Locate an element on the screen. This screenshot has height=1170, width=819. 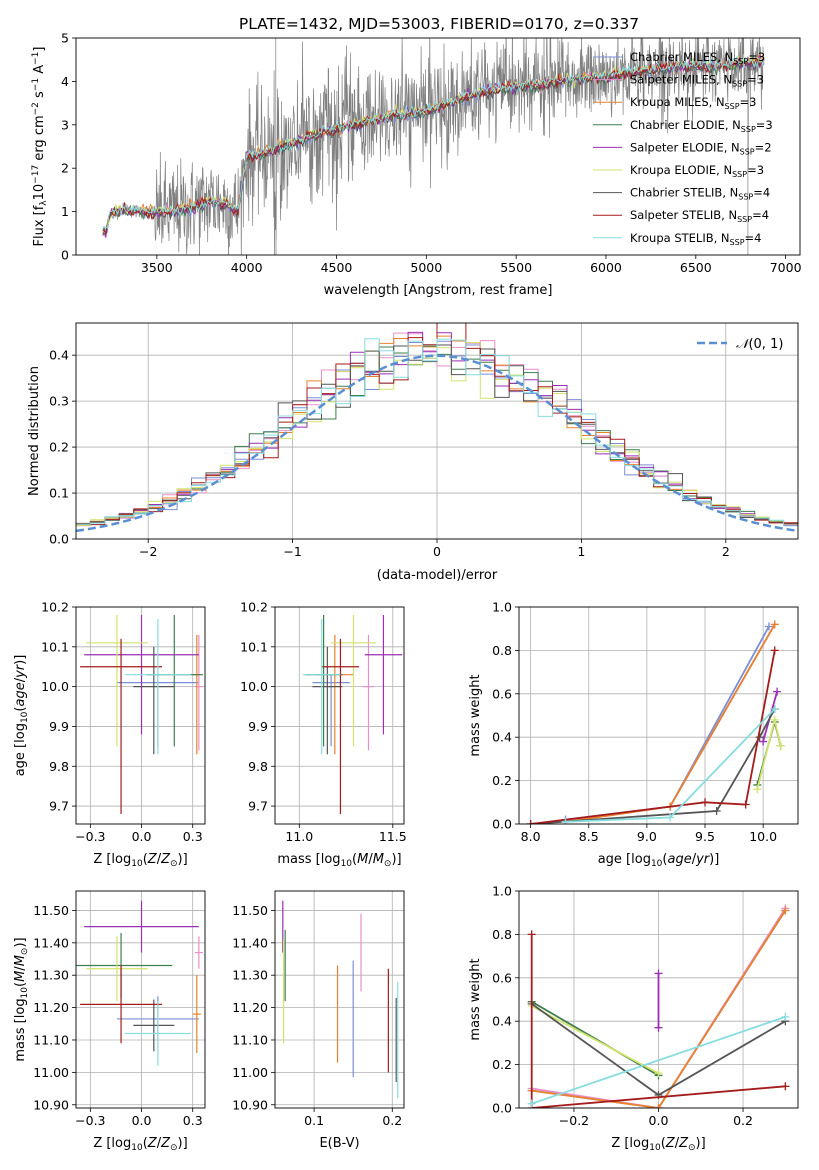
mass_vs_ebv-ytick-label: 11.30 is located at coordinates (250, 975).